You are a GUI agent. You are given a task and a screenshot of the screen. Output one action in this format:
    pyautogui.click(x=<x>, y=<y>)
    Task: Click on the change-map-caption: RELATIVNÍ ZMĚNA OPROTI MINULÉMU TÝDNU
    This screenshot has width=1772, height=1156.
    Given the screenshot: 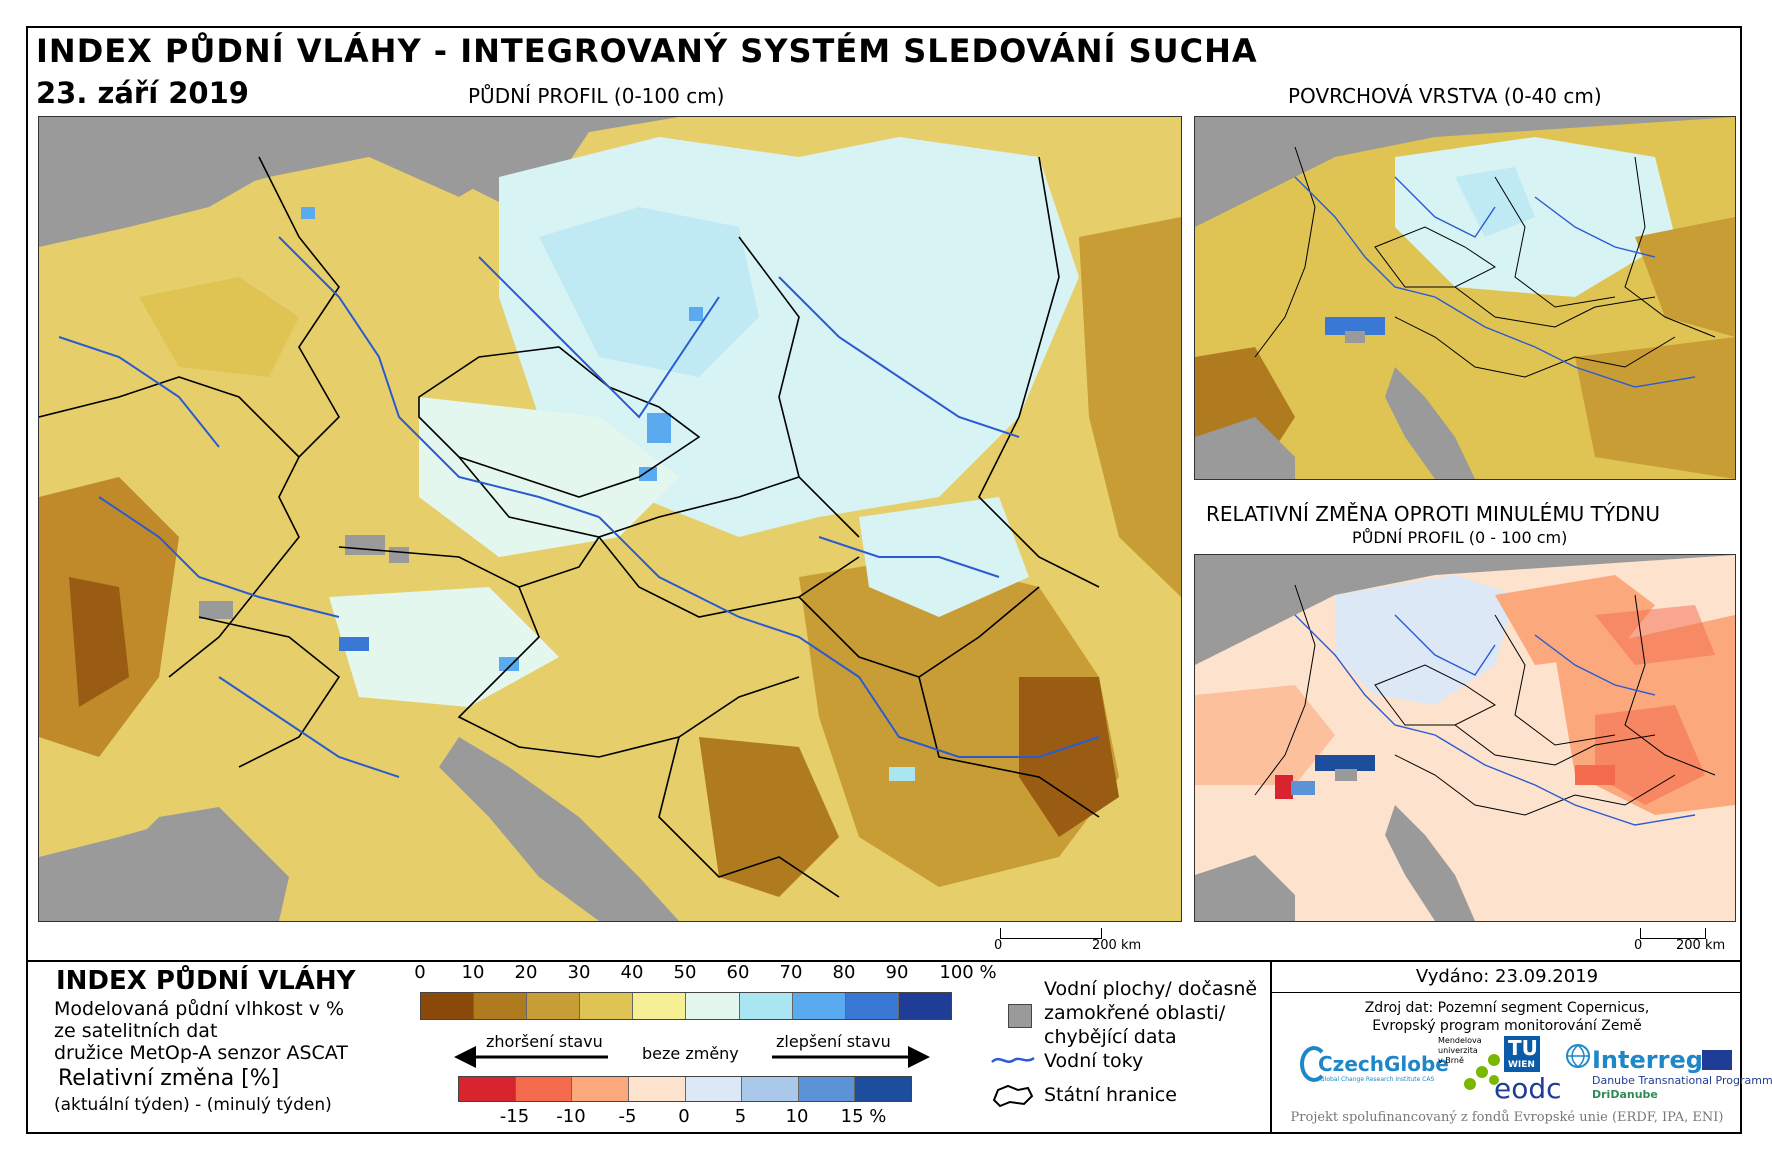 What is the action you would take?
    pyautogui.click(x=1433, y=514)
    